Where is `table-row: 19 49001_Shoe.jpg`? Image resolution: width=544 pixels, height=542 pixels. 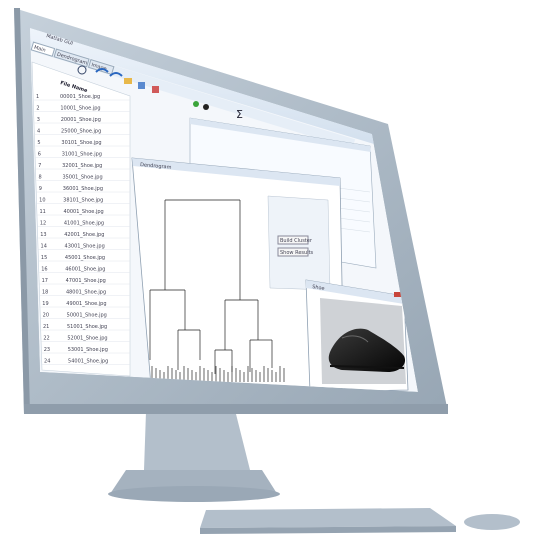
table-row: 19 49001_Shoe.jpg is located at coordinates (85, 304).